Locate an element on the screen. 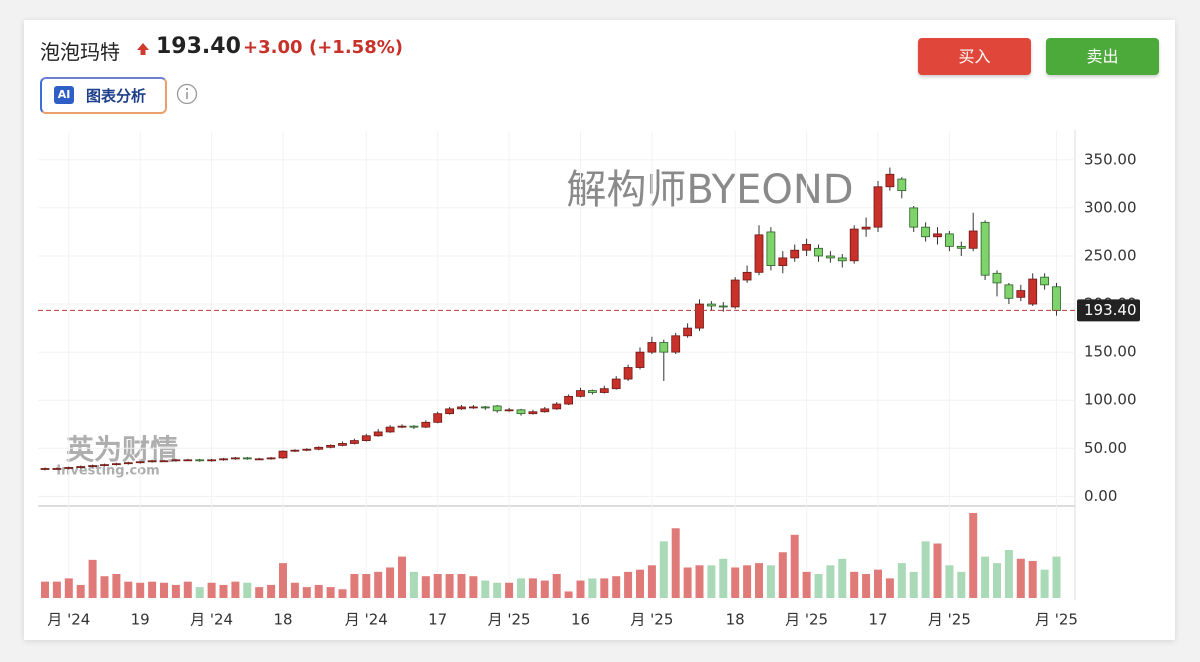 Image resolution: width=1200 pixels, height=662 pixels. watermark-author: 解构师BYEOND is located at coordinates (709, 190).